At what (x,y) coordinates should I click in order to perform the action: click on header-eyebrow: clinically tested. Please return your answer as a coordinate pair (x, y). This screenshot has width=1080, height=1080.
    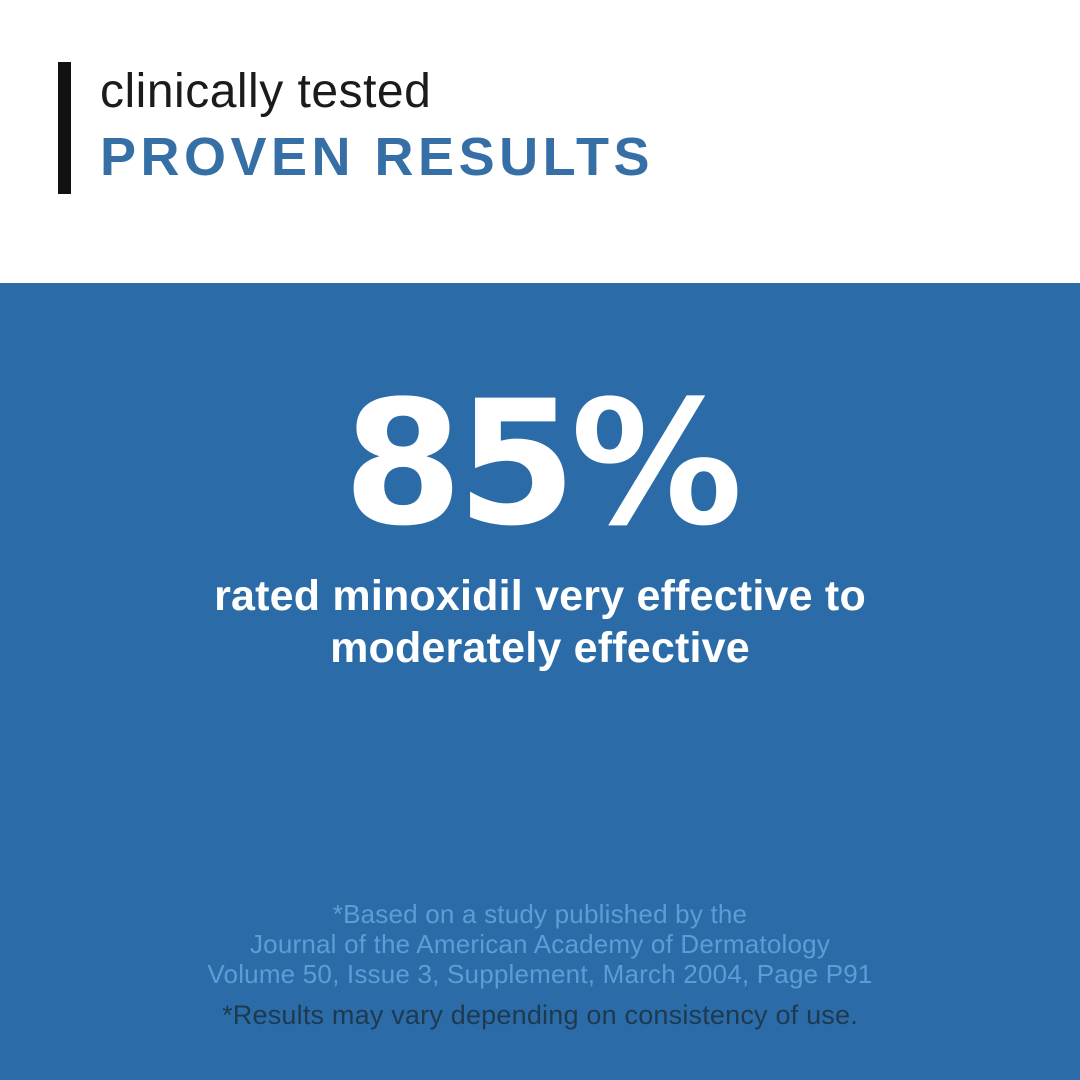
    Looking at the image, I should click on (266, 91).